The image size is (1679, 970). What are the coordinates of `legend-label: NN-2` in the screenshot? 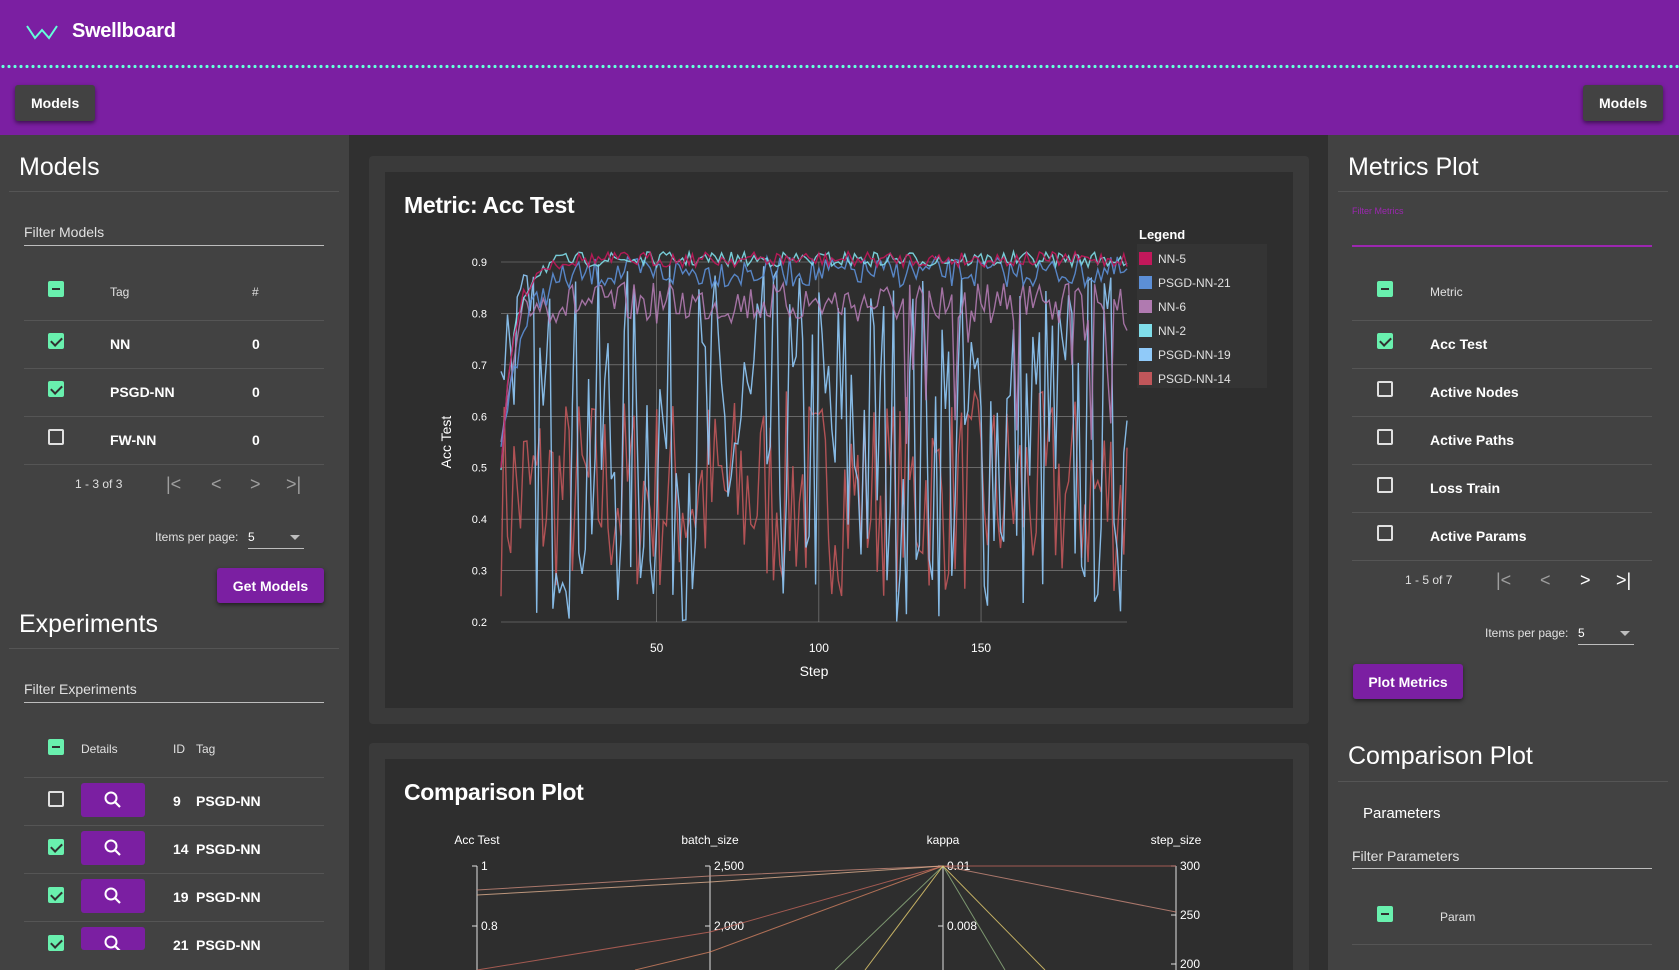 It's located at (1172, 331).